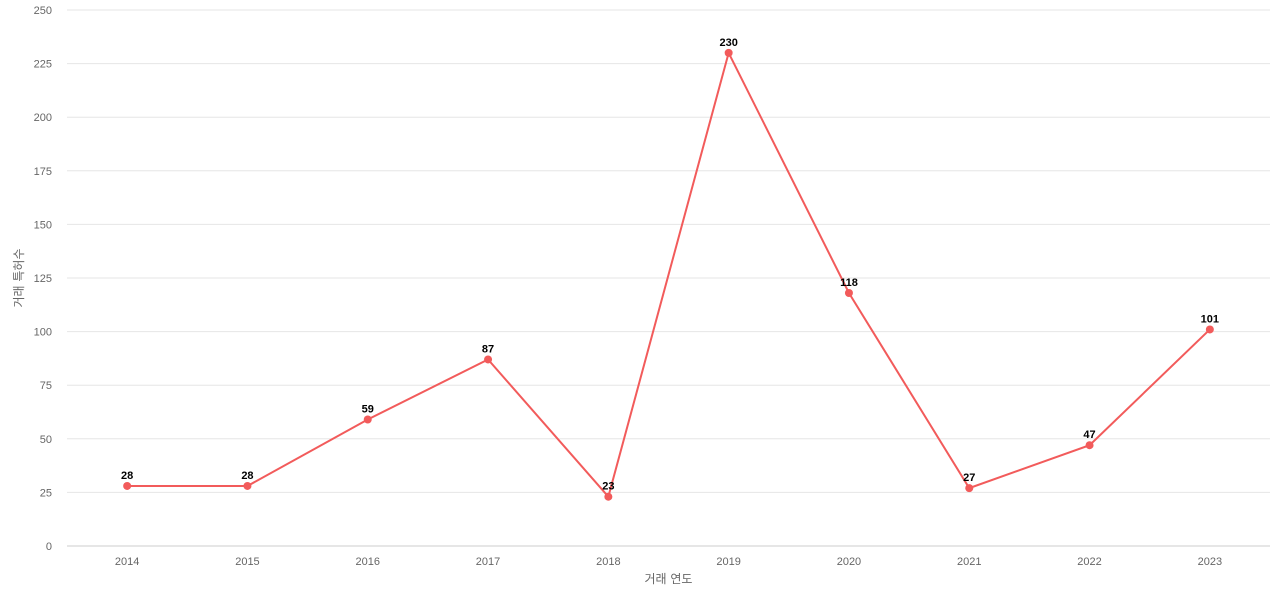 The height and width of the screenshot is (600, 1280). Describe the element at coordinates (127, 562) in the screenshot. I see `x-tick-label: 2014` at that location.